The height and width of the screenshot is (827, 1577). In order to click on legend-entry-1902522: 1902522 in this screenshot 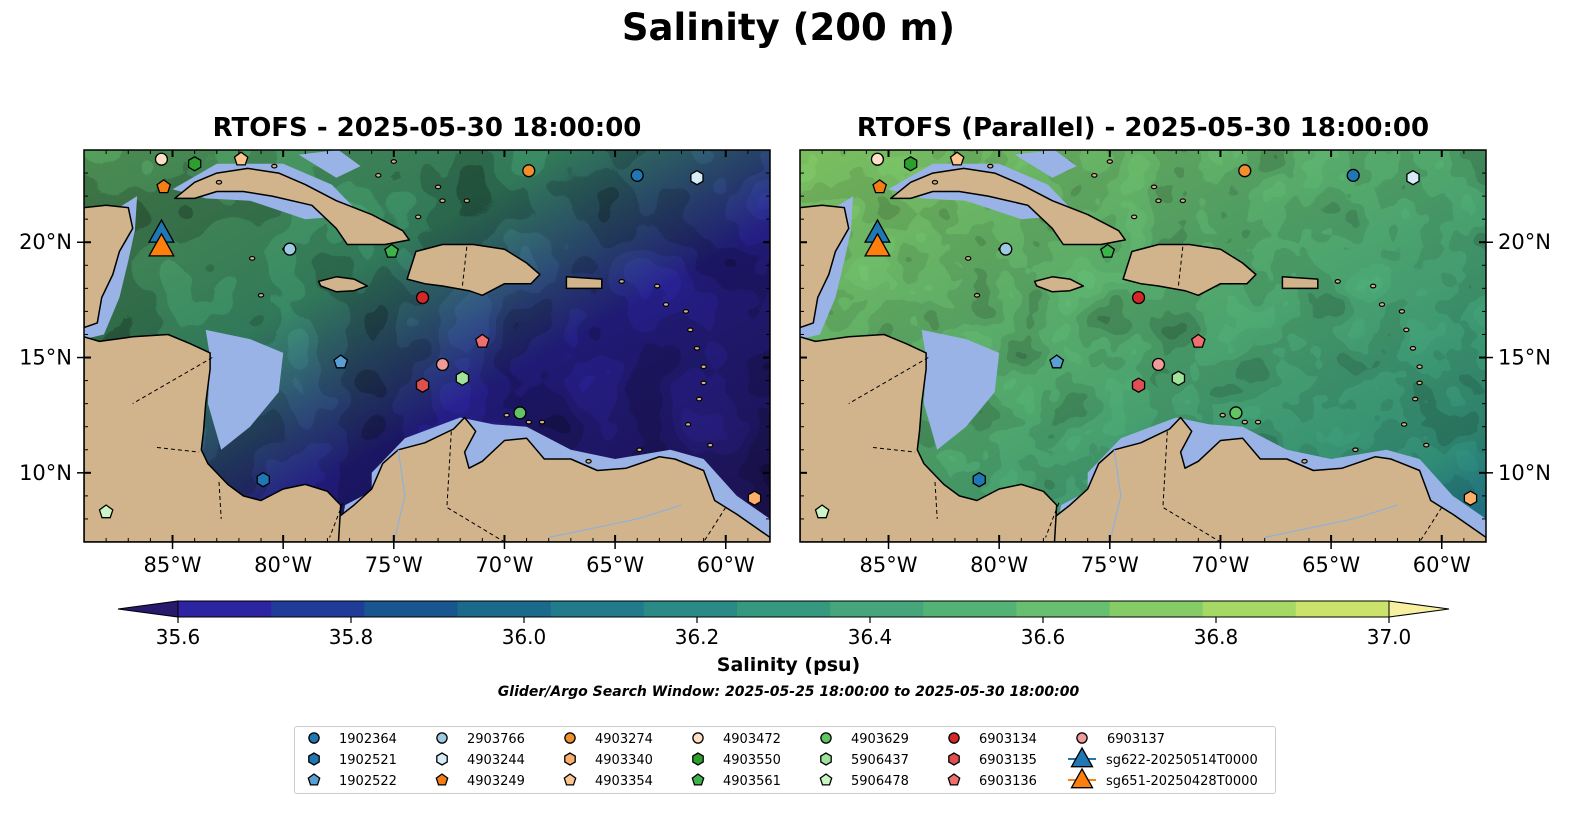, I will do `click(352, 781)`.